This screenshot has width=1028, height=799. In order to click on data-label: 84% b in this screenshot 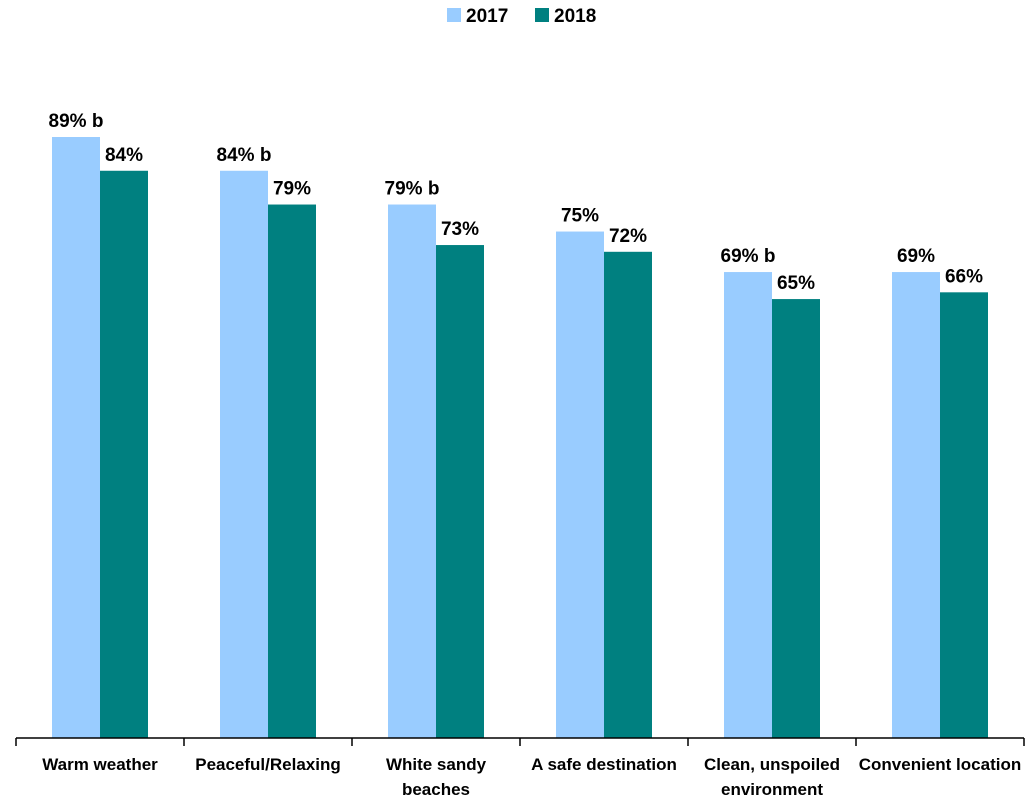, I will do `click(244, 155)`.